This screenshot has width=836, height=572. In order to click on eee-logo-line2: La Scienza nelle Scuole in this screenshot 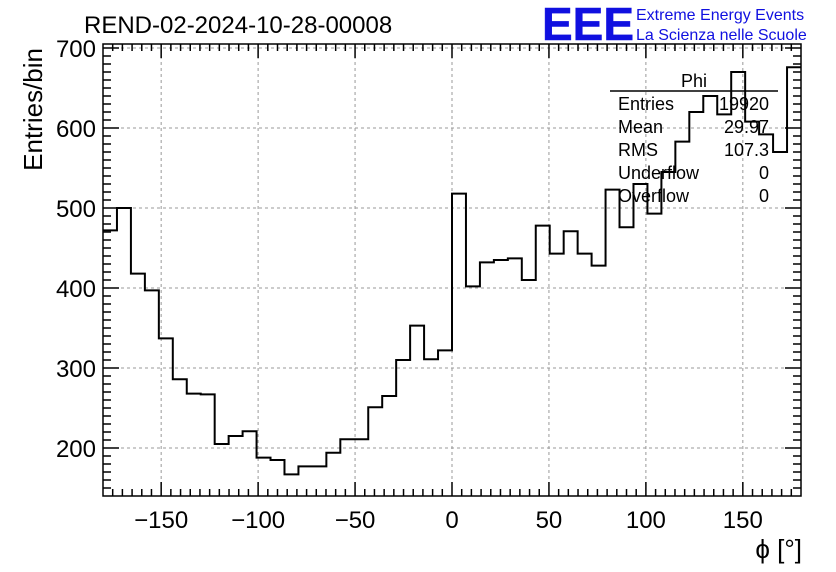, I will do `click(721, 35)`.